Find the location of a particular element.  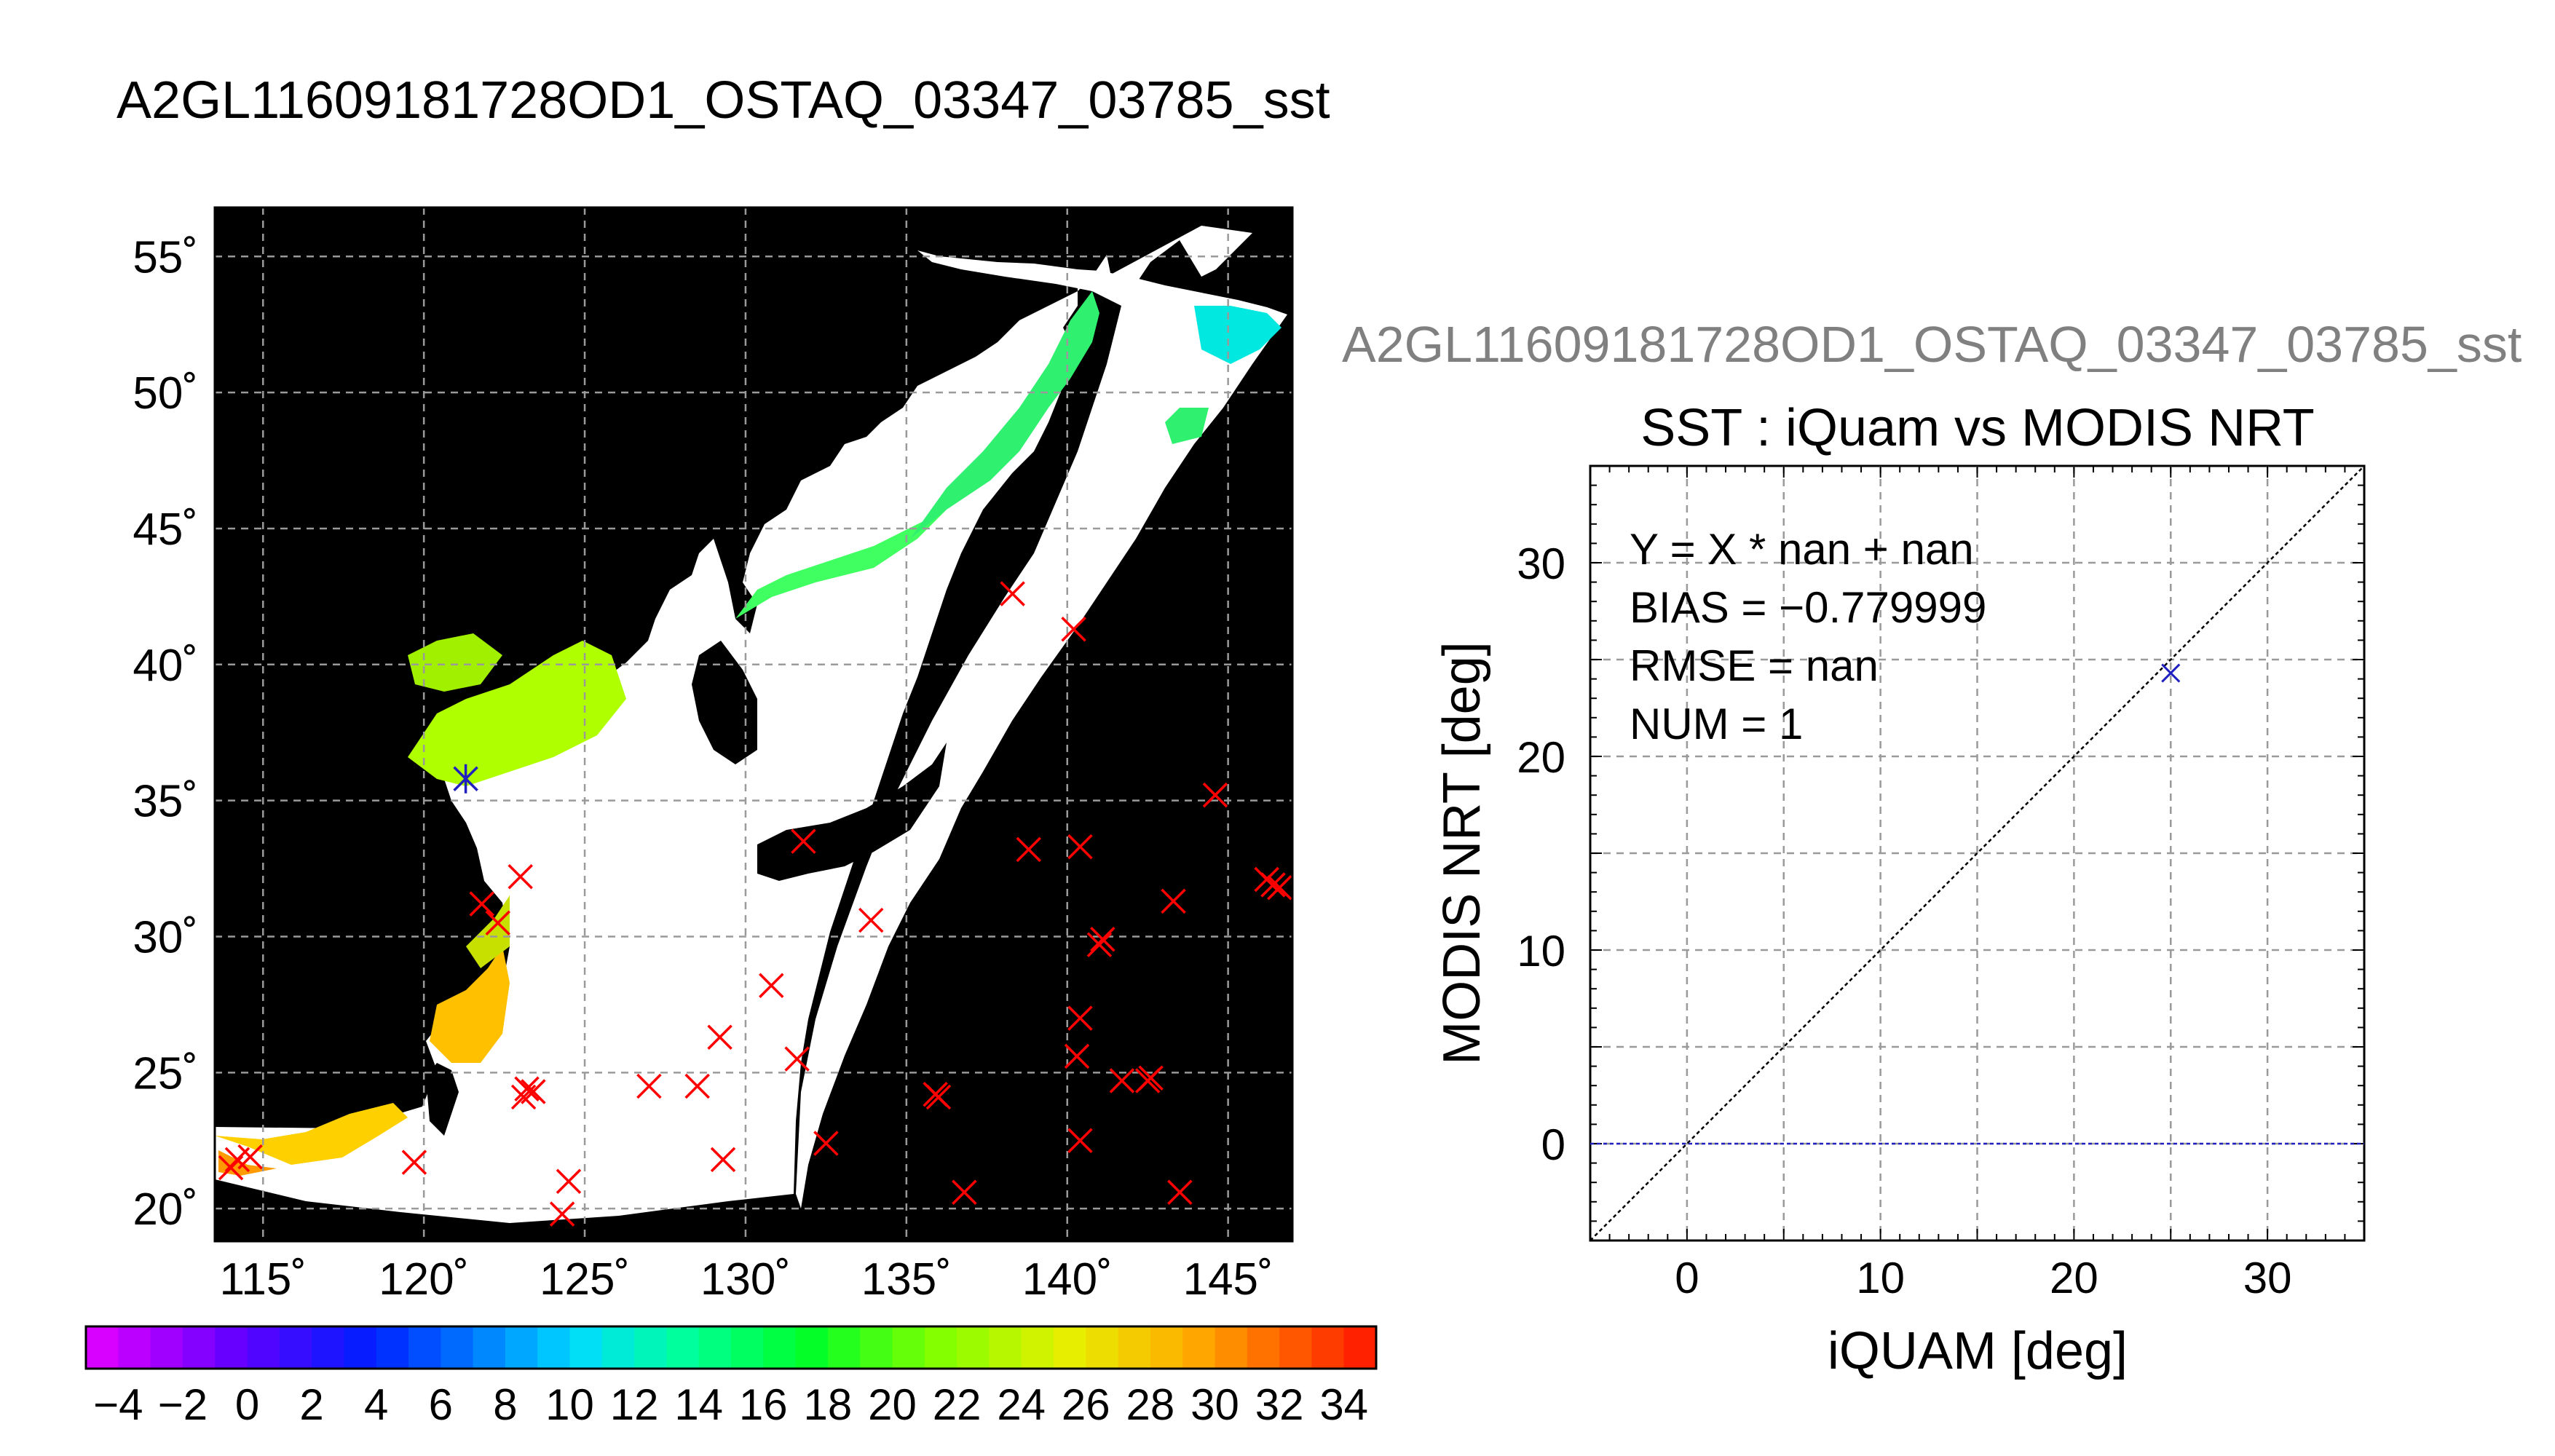

colorbar-frame is located at coordinates (731, 1347).